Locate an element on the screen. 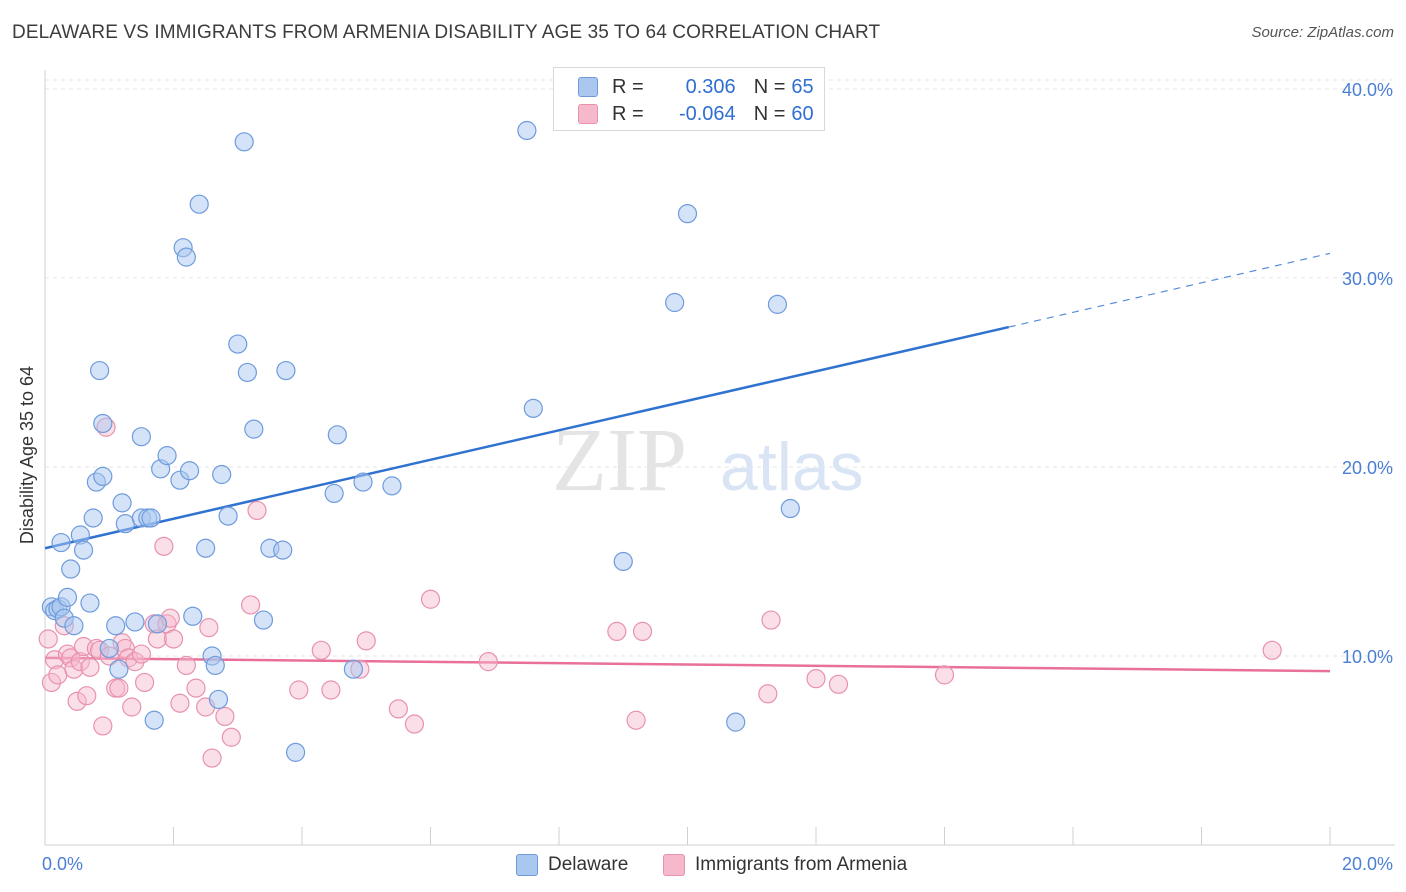 This screenshot has width=1406, height=892. legend-row-armenia: R = -0.064 N = 60 is located at coordinates (696, 114).